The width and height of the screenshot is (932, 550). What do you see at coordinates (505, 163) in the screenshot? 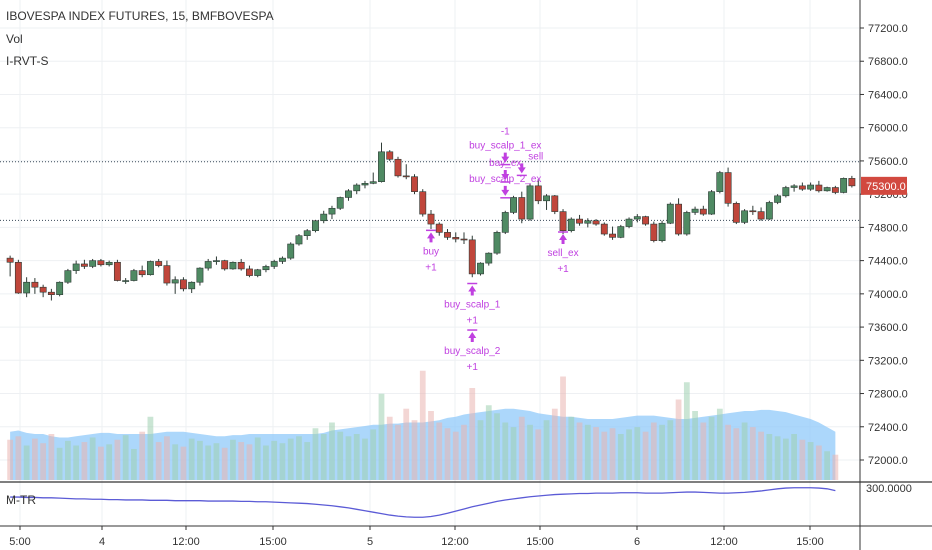
I see `signal-label: bay_ex` at bounding box center [505, 163].